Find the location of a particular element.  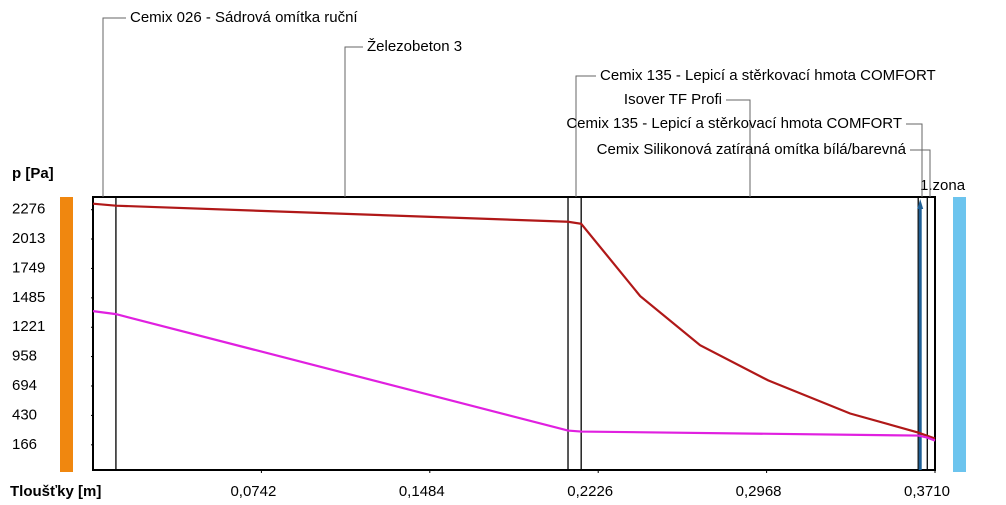

y-tick-label: 430 is located at coordinates (24, 414).